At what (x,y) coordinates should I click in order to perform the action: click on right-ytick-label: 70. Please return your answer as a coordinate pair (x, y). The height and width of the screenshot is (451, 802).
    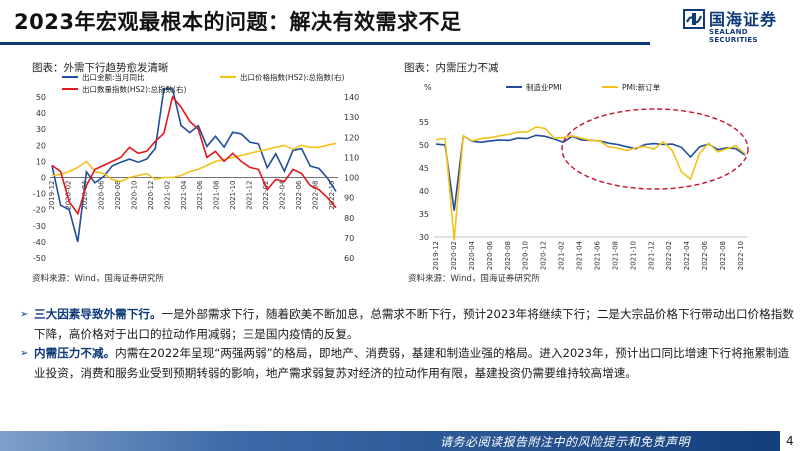
    Looking at the image, I should click on (349, 238).